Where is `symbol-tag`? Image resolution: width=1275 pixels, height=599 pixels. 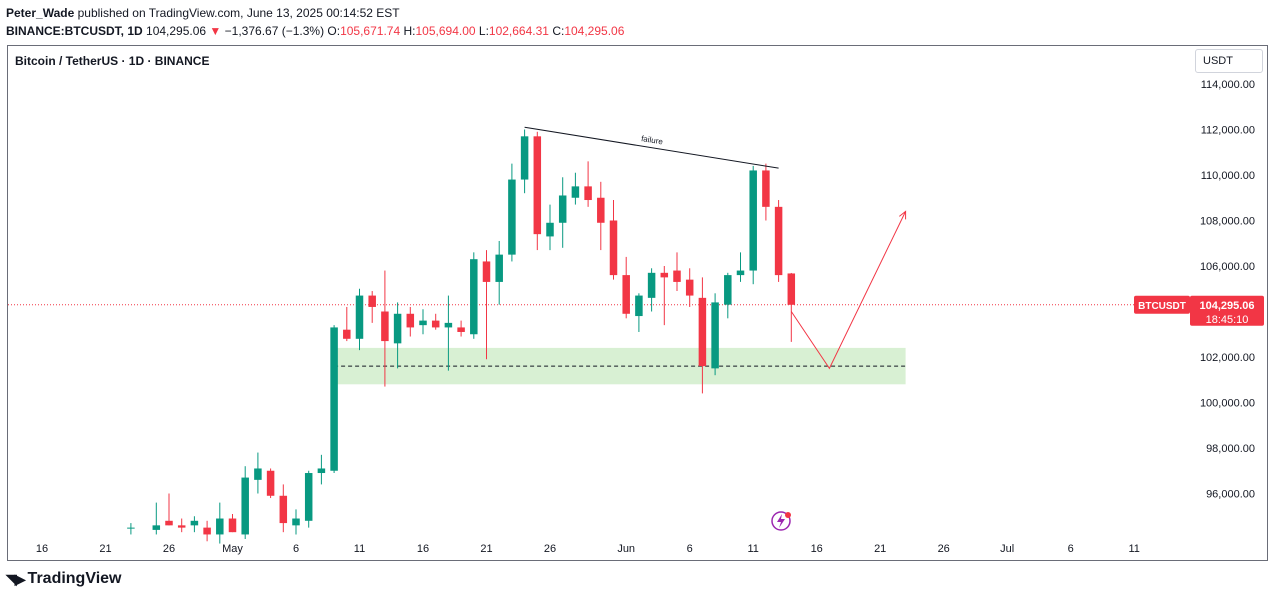 symbol-tag is located at coordinates (1162, 304).